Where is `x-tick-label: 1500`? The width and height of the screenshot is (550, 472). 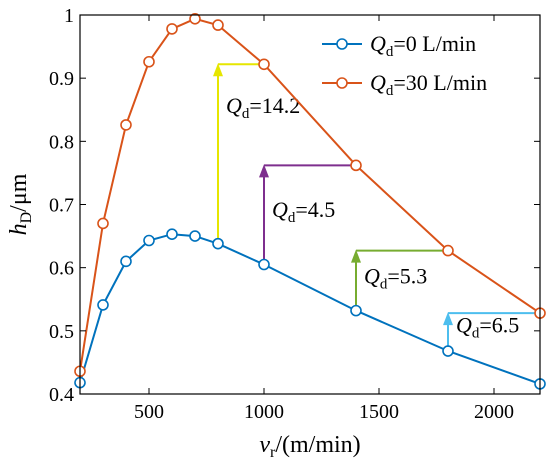
x-tick-label: 1500 is located at coordinates (379, 412).